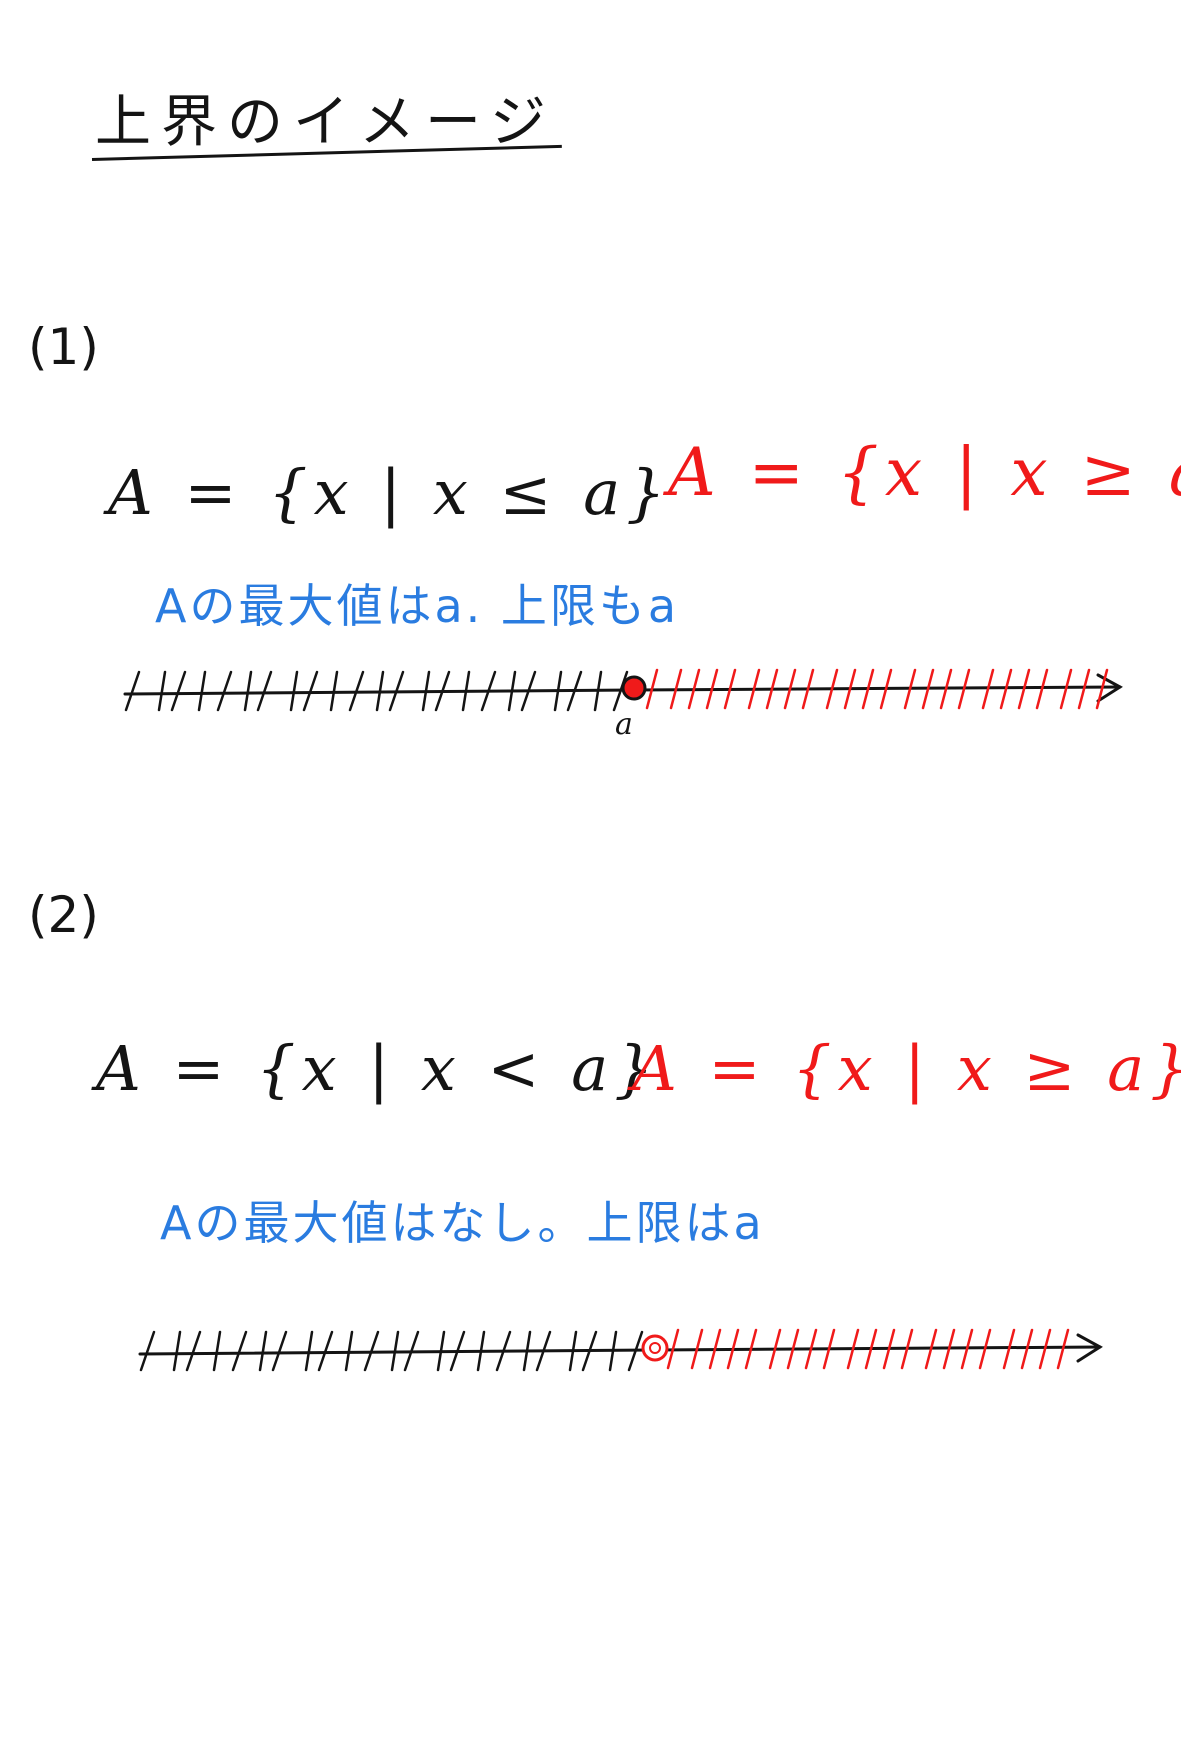 The height and width of the screenshot is (1748, 1181). What do you see at coordinates (63, 915) in the screenshot?
I see `section-2-number: (2)` at bounding box center [63, 915].